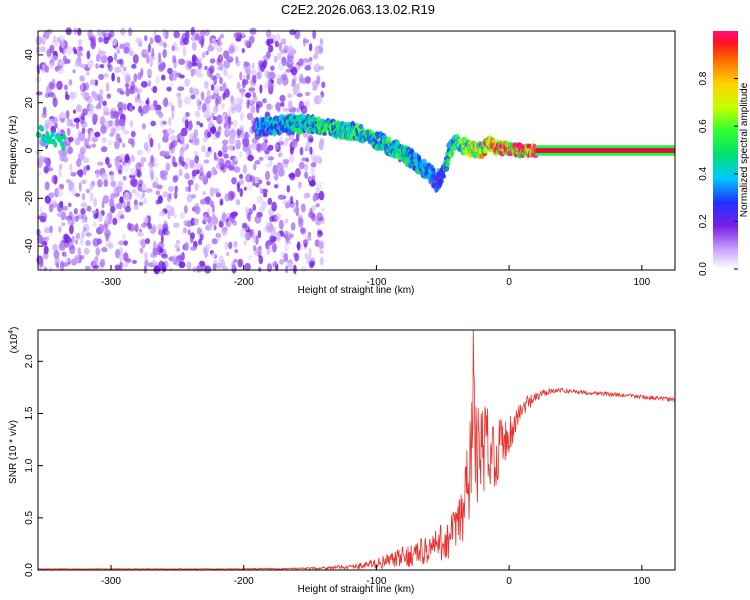 This screenshot has width=750, height=600. I want to click on snr-multiplier-close: ), so click(14, 328).